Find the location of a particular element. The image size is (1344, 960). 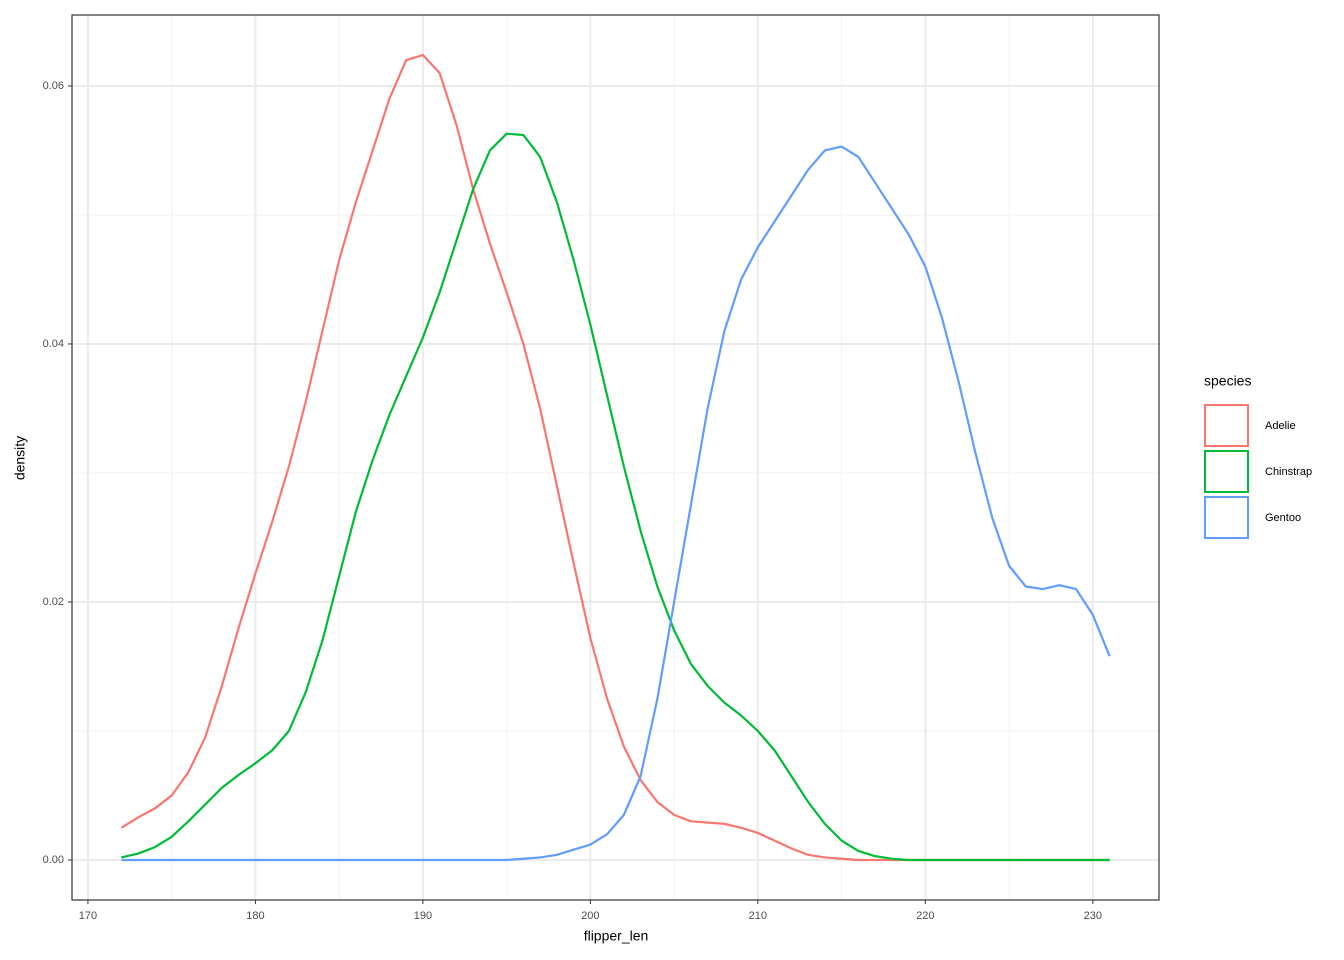

legend-label: Chinstrap is located at coordinates (1288, 472).